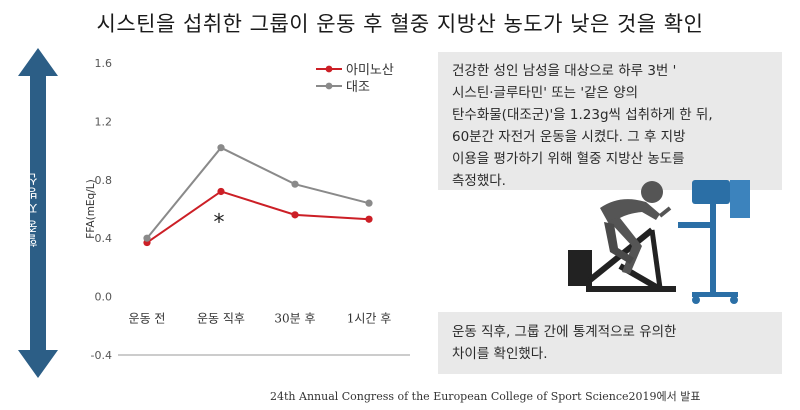 The height and width of the screenshot is (410, 800). Describe the element at coordinates (104, 297) in the screenshot. I see `y-tick-label: 0.0` at that location.